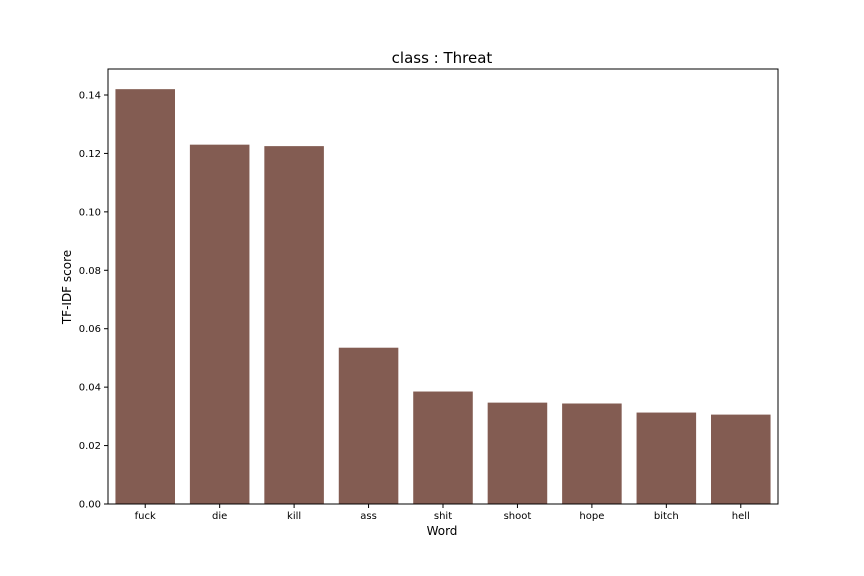 The height and width of the screenshot is (576, 864). I want to click on x-tick-label: fuck, so click(145, 516).